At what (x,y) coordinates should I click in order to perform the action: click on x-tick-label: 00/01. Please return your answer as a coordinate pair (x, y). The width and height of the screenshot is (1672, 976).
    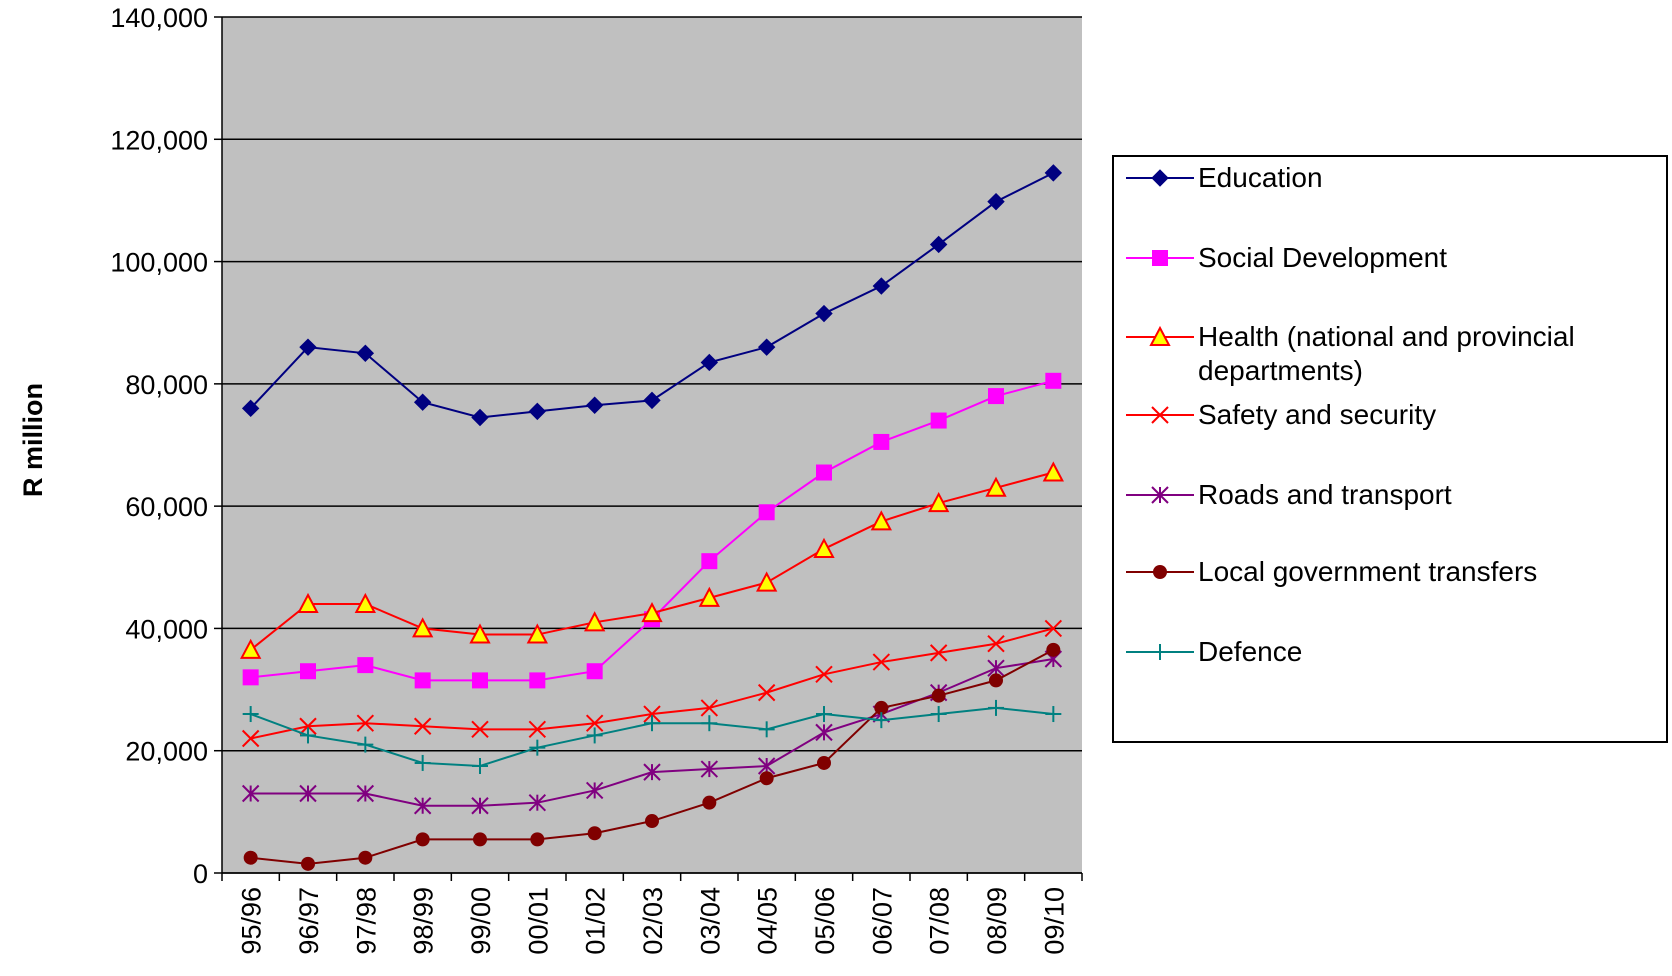
    Looking at the image, I should click on (538, 921).